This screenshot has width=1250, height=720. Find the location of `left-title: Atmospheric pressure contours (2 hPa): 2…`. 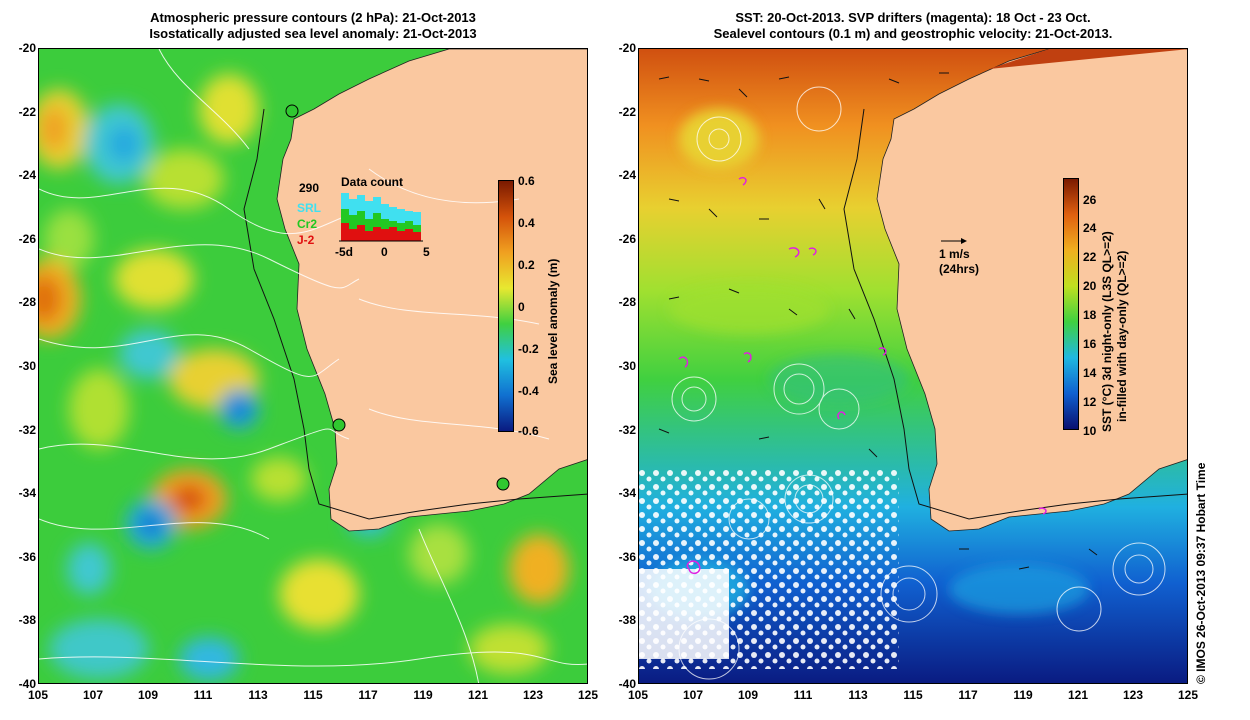

left-title: Atmospheric pressure contours (2 hPa): 2… is located at coordinates (313, 26).